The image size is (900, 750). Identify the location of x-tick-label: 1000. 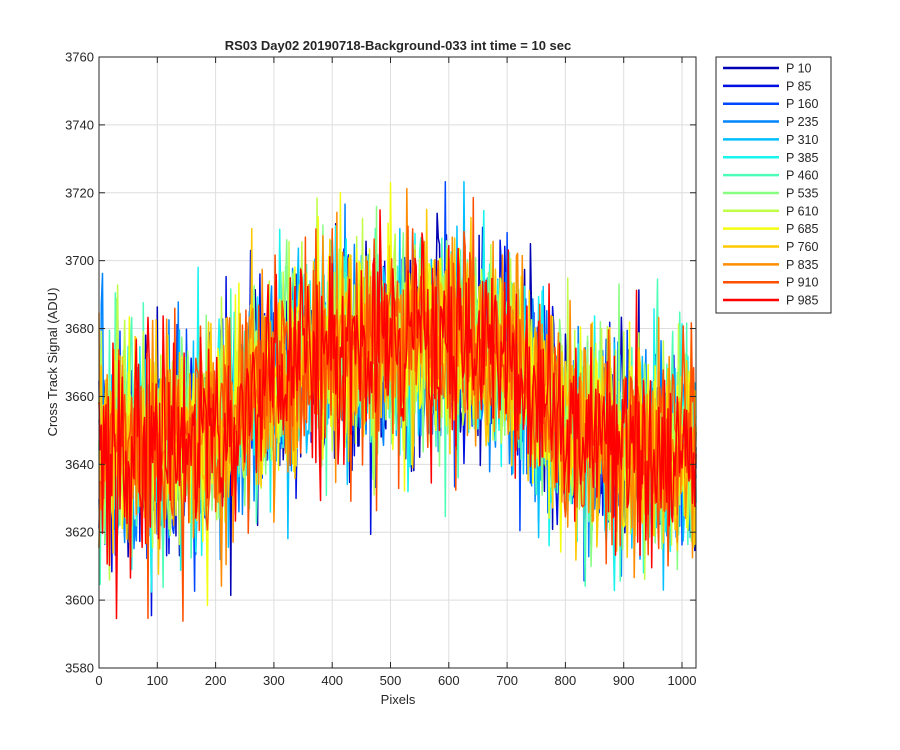
(682, 680).